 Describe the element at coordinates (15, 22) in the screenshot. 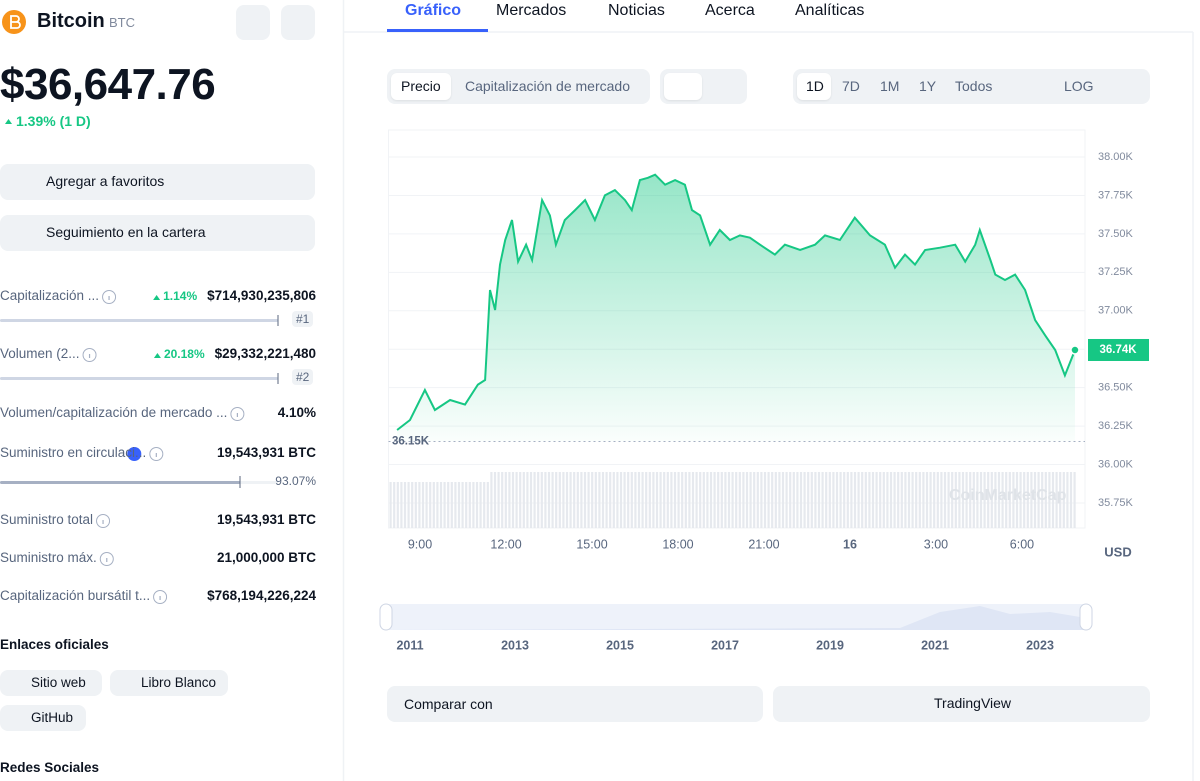

I see `coin-glyph` at that location.